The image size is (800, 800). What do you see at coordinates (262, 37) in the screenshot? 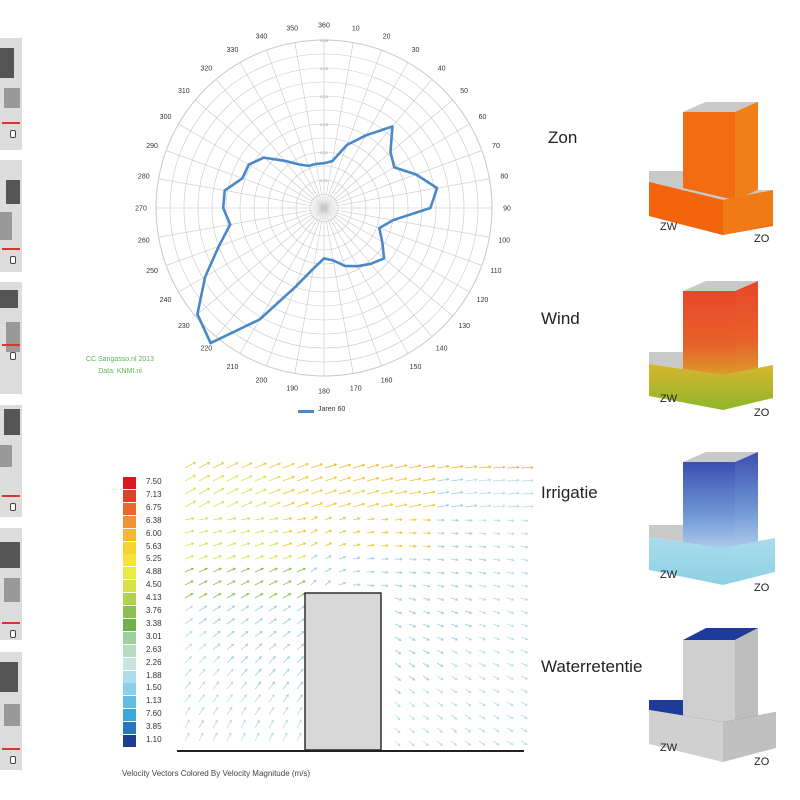
I see `rose-angle-label: 340` at bounding box center [262, 37].